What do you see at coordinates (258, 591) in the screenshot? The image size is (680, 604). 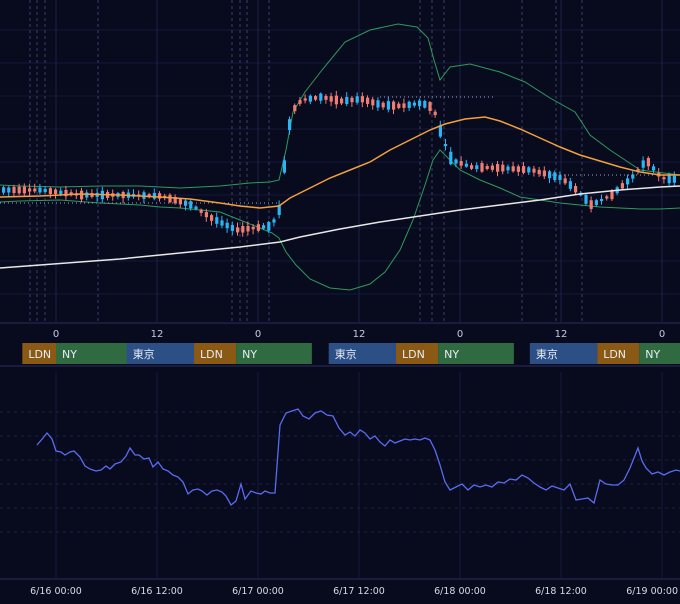 I see `time-axis-label: 6/17 00:00` at bounding box center [258, 591].